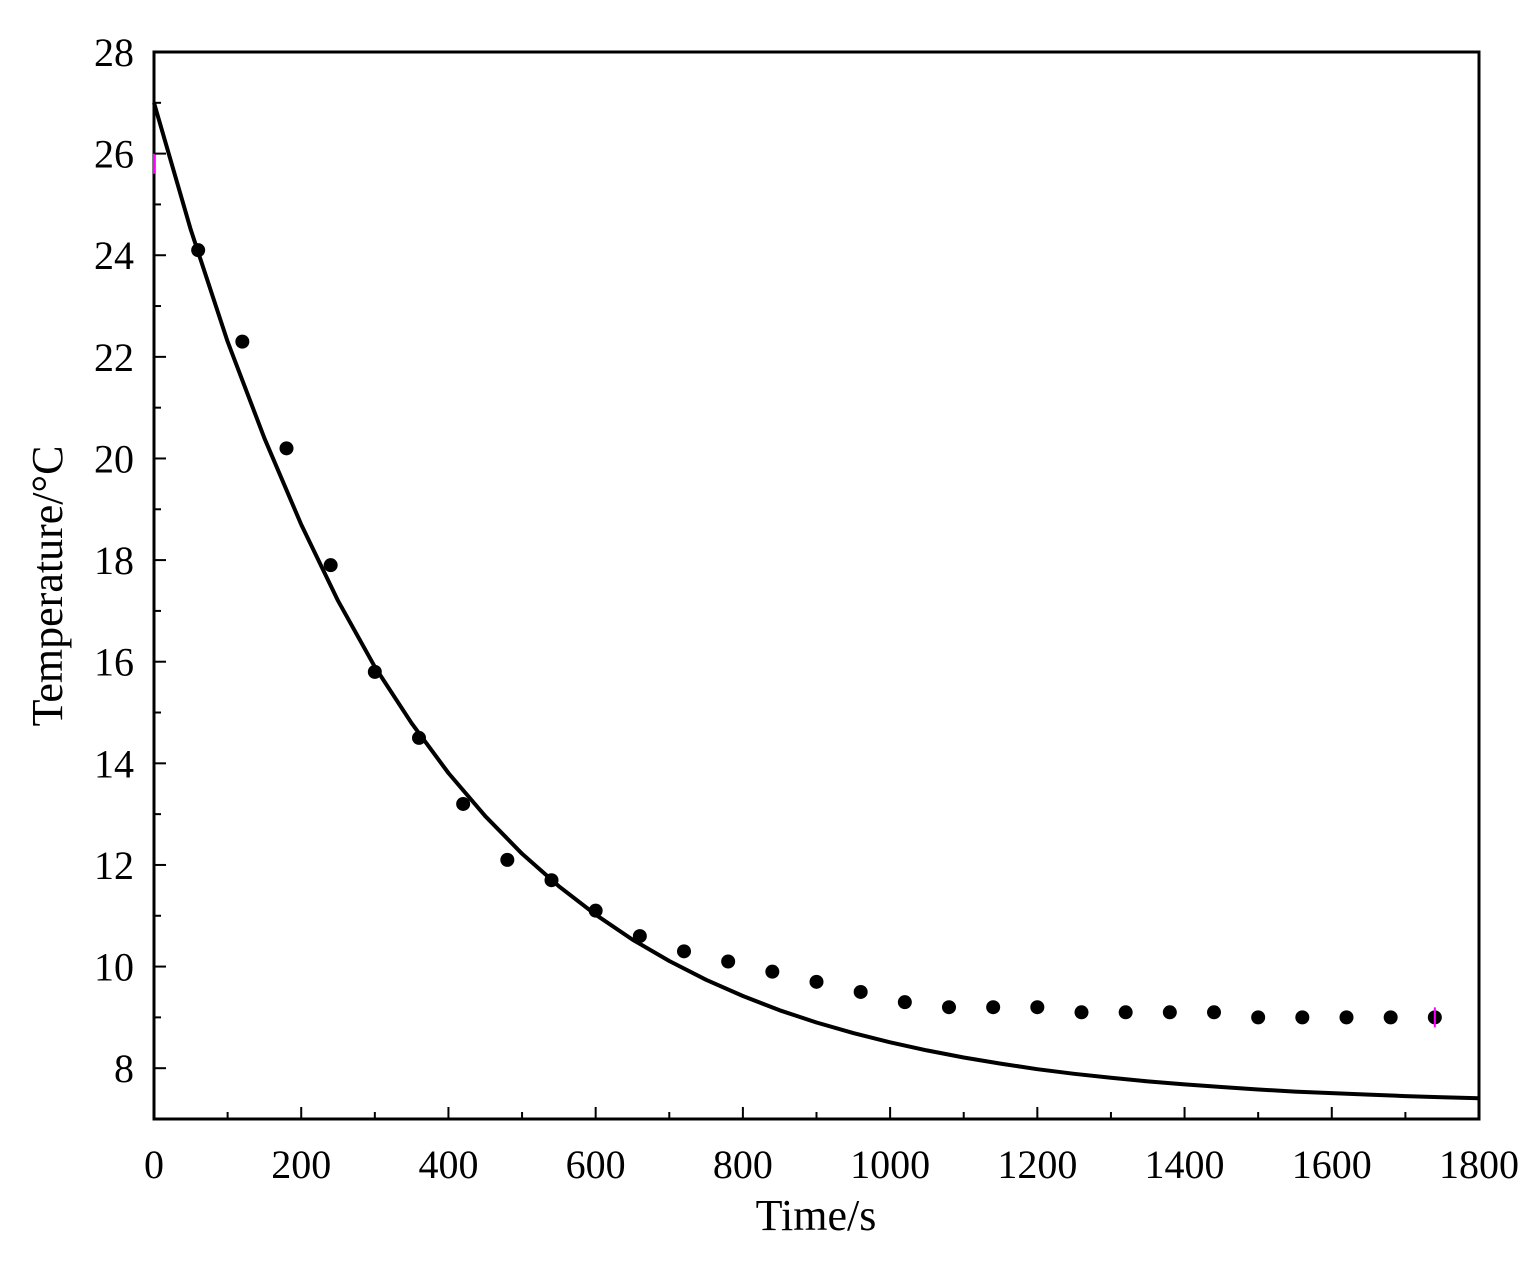 This screenshot has height=1263, width=1535. Describe the element at coordinates (1479, 1164) in the screenshot. I see `x-tick-label: 1800` at that location.